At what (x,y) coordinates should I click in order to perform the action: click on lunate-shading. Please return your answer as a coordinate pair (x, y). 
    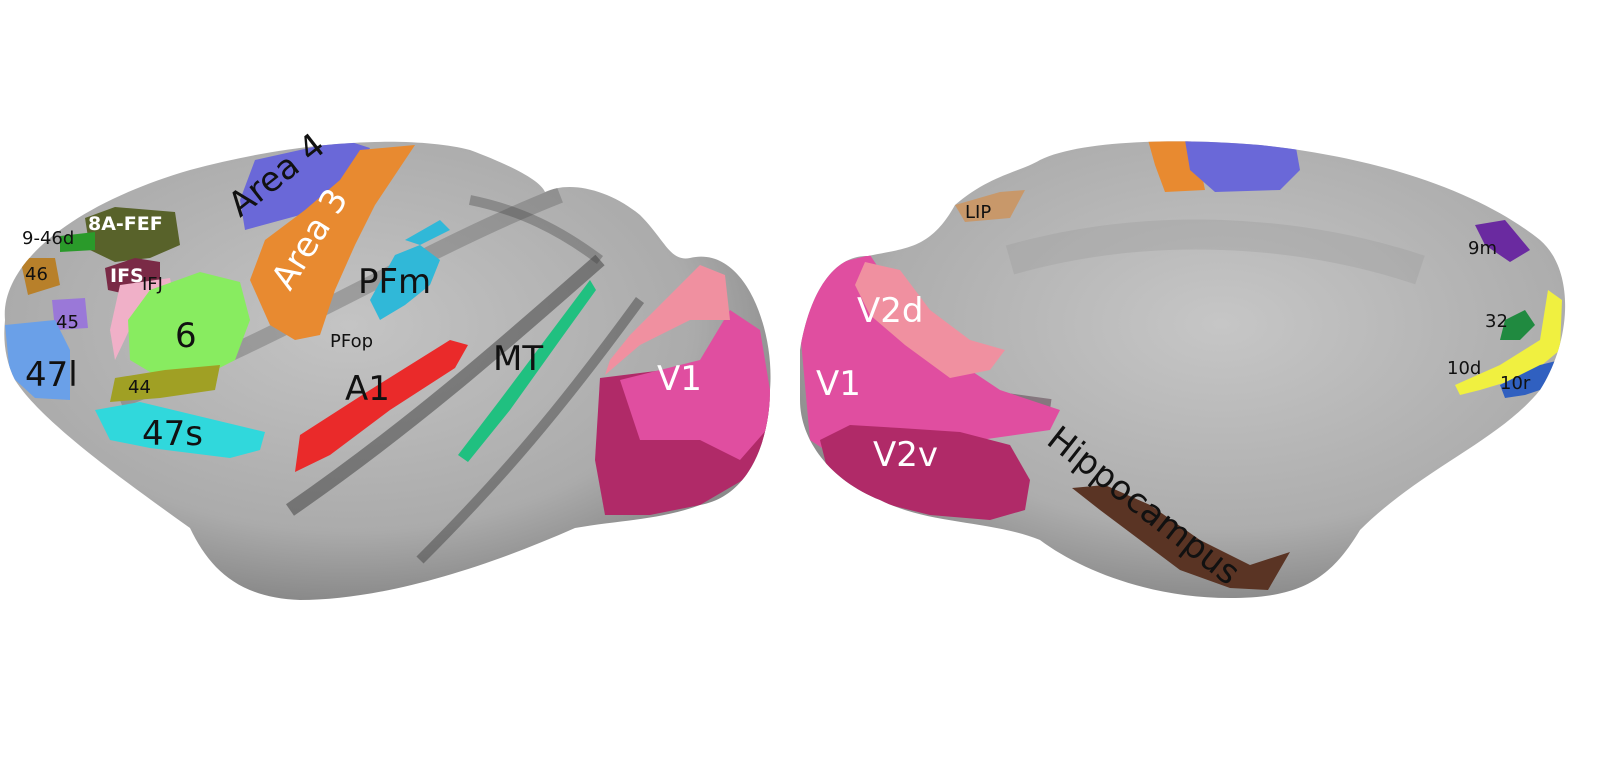
    Looking at the image, I should click on (530, 430).